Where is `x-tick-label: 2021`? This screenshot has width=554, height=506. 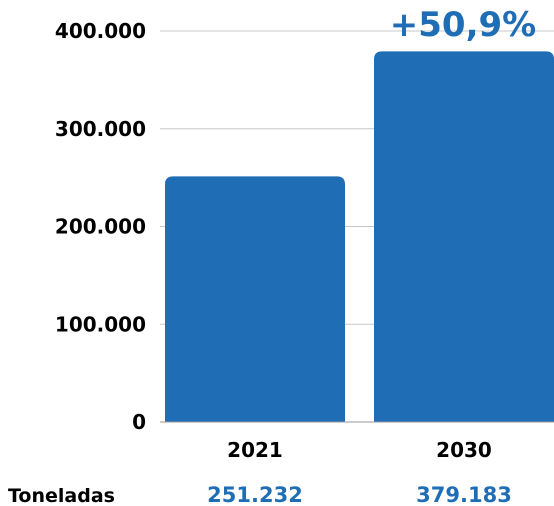 x-tick-label: 2021 is located at coordinates (255, 450).